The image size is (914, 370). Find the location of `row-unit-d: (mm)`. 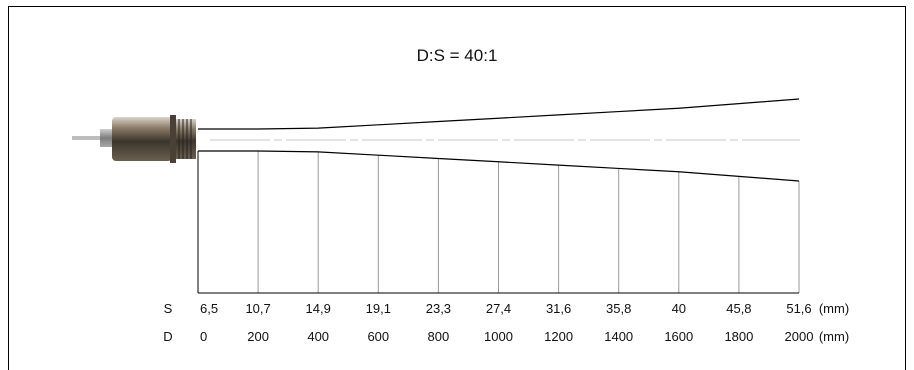

row-unit-d: (mm) is located at coordinates (834, 336).